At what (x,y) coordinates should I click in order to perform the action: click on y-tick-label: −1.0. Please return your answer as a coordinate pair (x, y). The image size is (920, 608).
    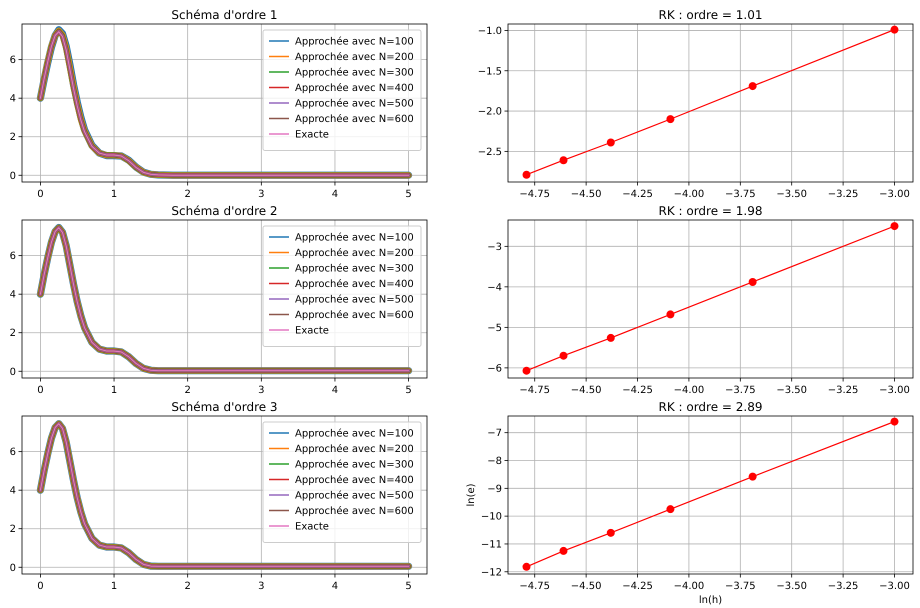
    Looking at the image, I should click on (490, 31).